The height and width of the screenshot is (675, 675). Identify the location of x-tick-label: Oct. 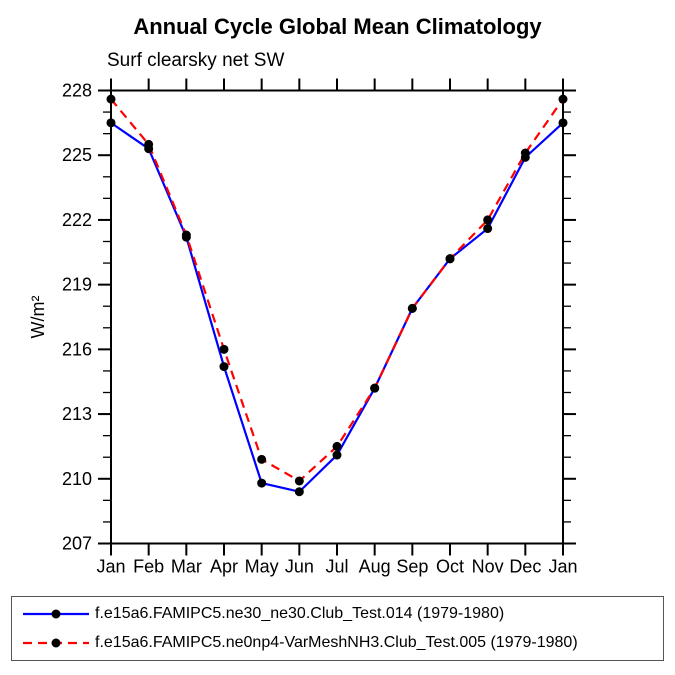
(450, 567).